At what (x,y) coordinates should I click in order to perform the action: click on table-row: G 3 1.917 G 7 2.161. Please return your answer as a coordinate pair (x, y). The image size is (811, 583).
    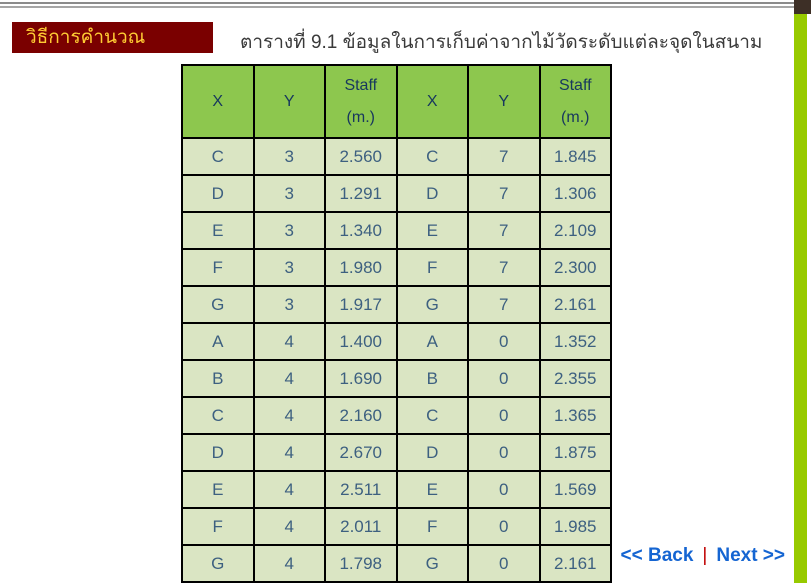
    Looking at the image, I should click on (396, 304).